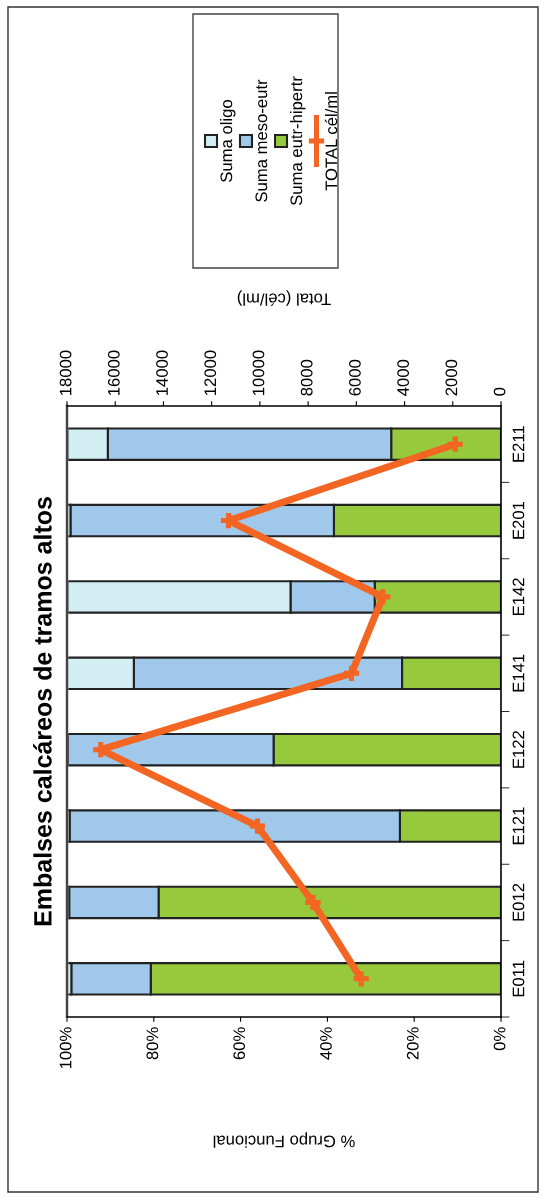  What do you see at coordinates (451, 377) in the screenshot?
I see `x2-tick-label: 2000` at bounding box center [451, 377].